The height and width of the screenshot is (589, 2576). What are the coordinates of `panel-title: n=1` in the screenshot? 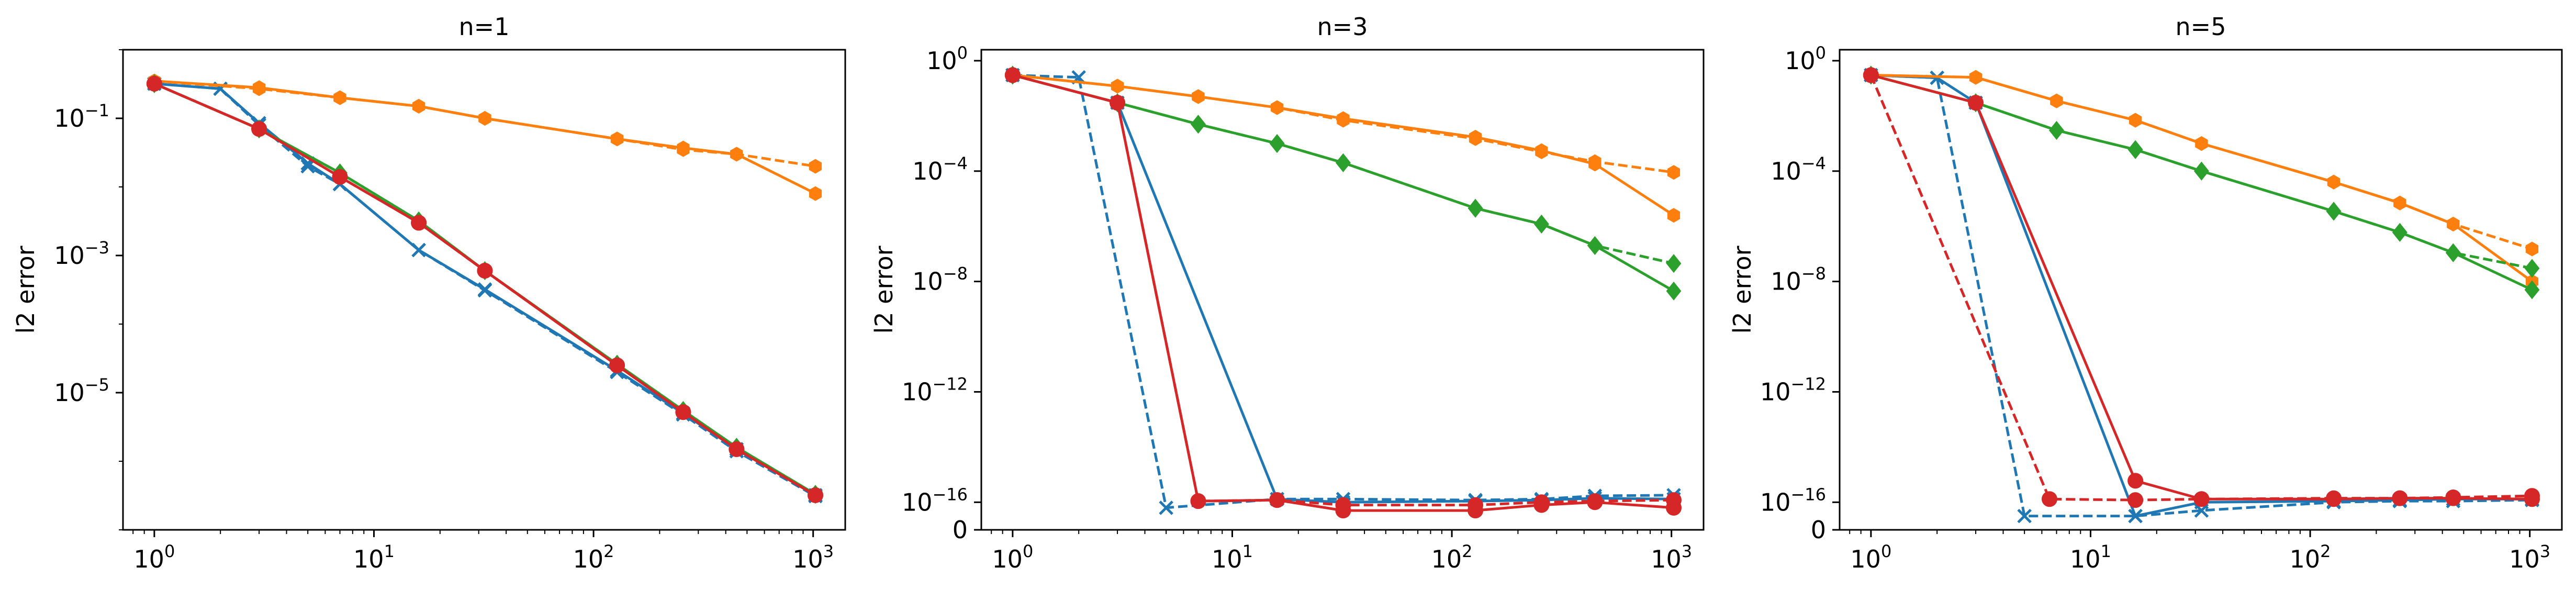 It's located at (484, 27).